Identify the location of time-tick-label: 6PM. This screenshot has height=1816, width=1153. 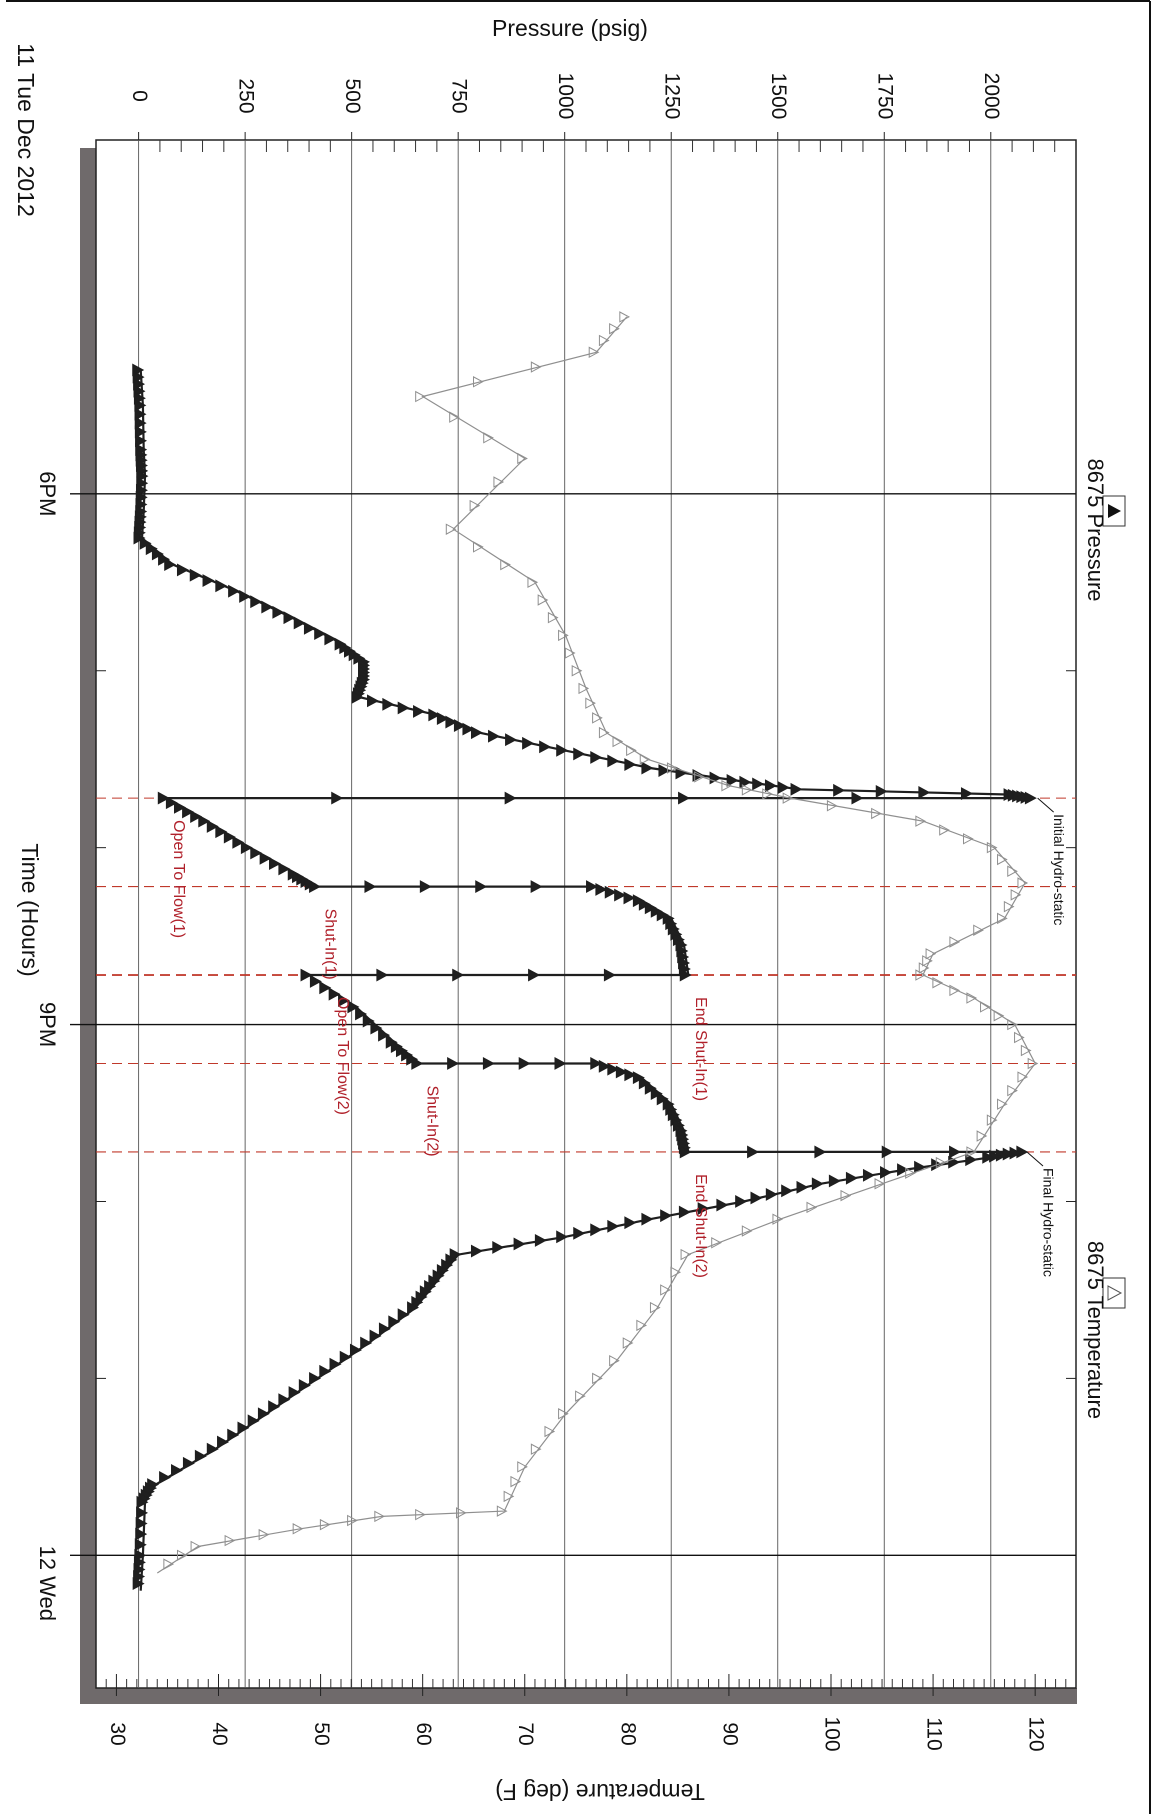
(47, 493).